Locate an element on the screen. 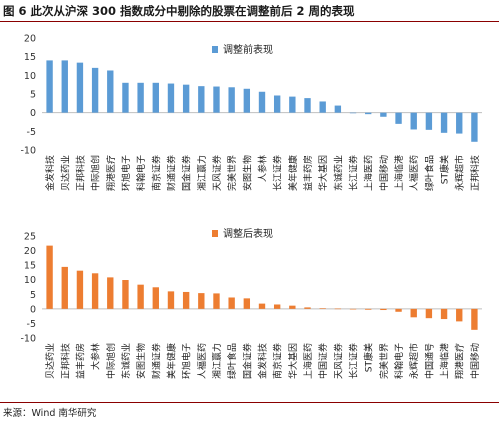  category-label: 翔港医疗 is located at coordinates (111, 173).